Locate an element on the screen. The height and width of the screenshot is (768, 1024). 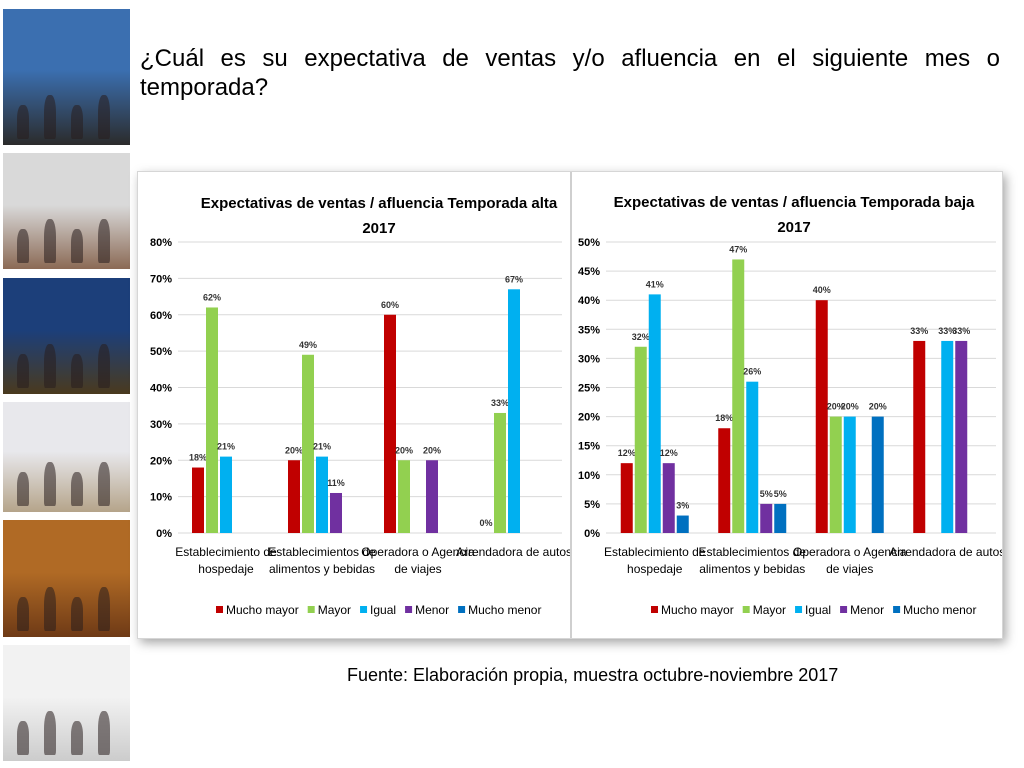
y-tick-label: 70% is located at coordinates (161, 279).